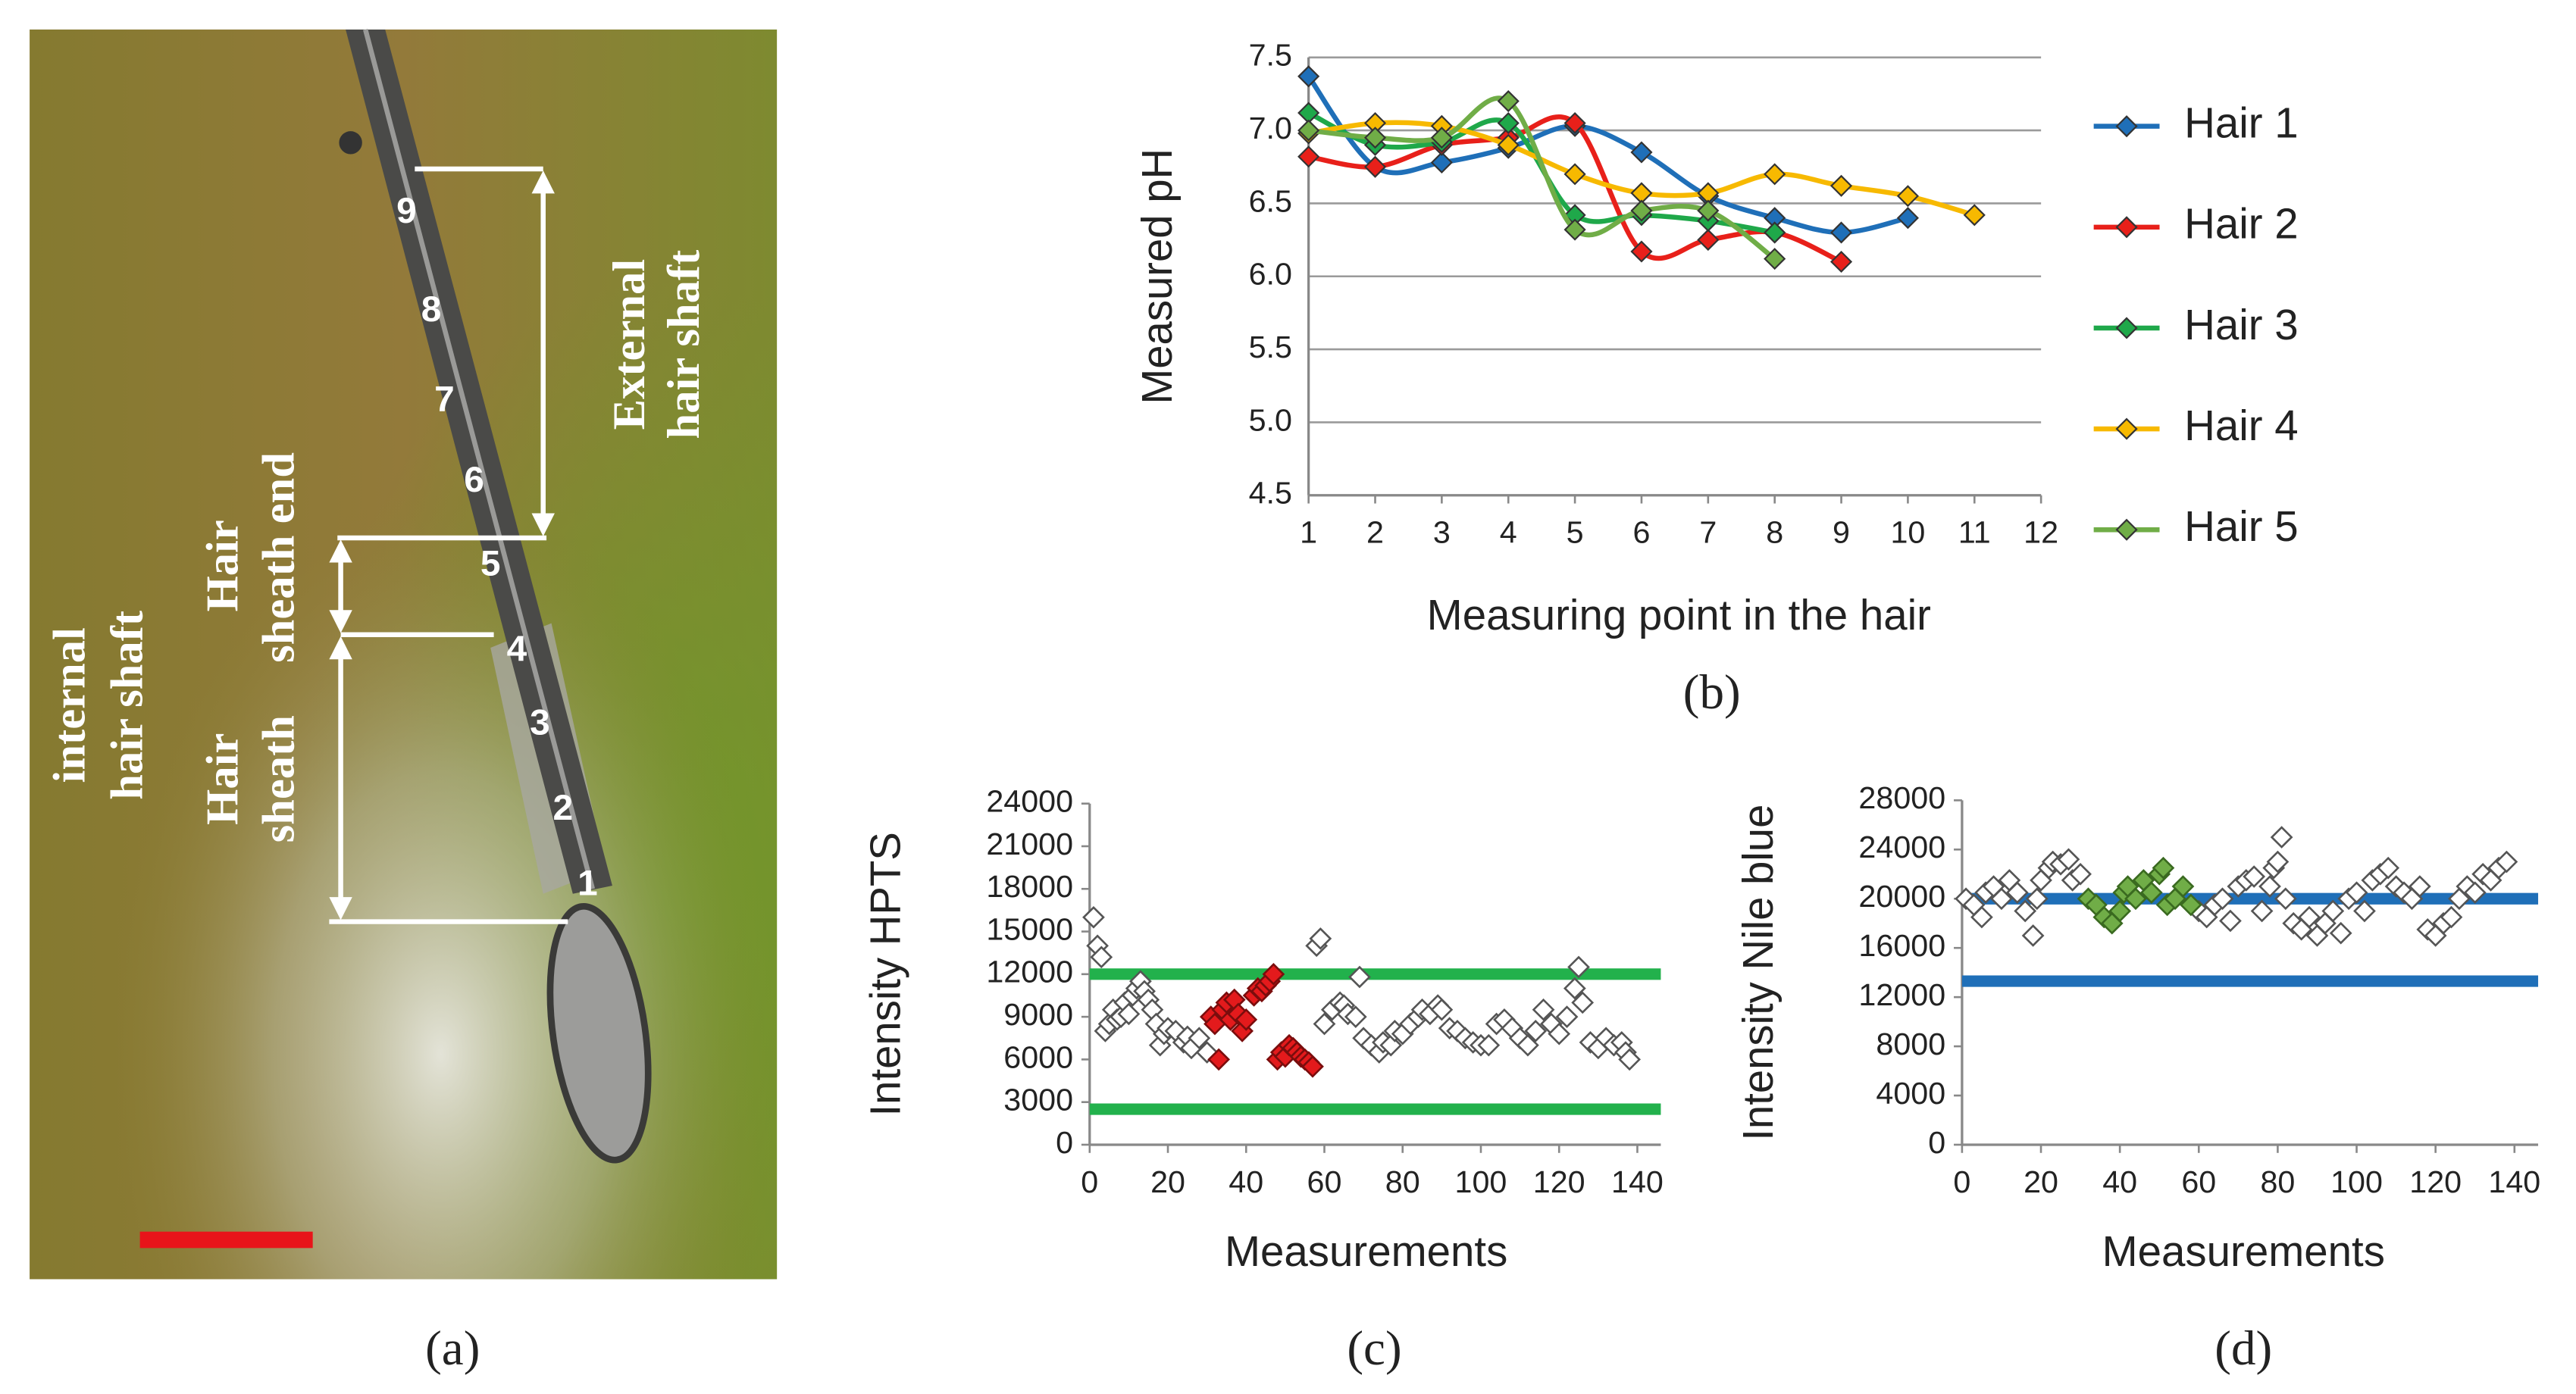  What do you see at coordinates (1902, 797) in the screenshot?
I see `y-tick-label: 28000` at bounding box center [1902, 797].